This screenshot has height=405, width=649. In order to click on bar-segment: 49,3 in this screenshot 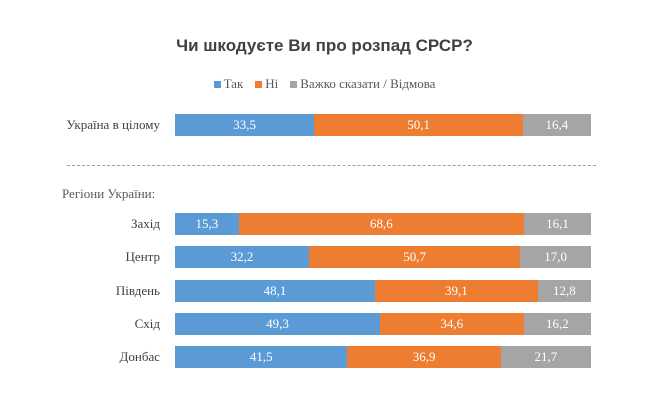, I will do `click(277, 324)`.